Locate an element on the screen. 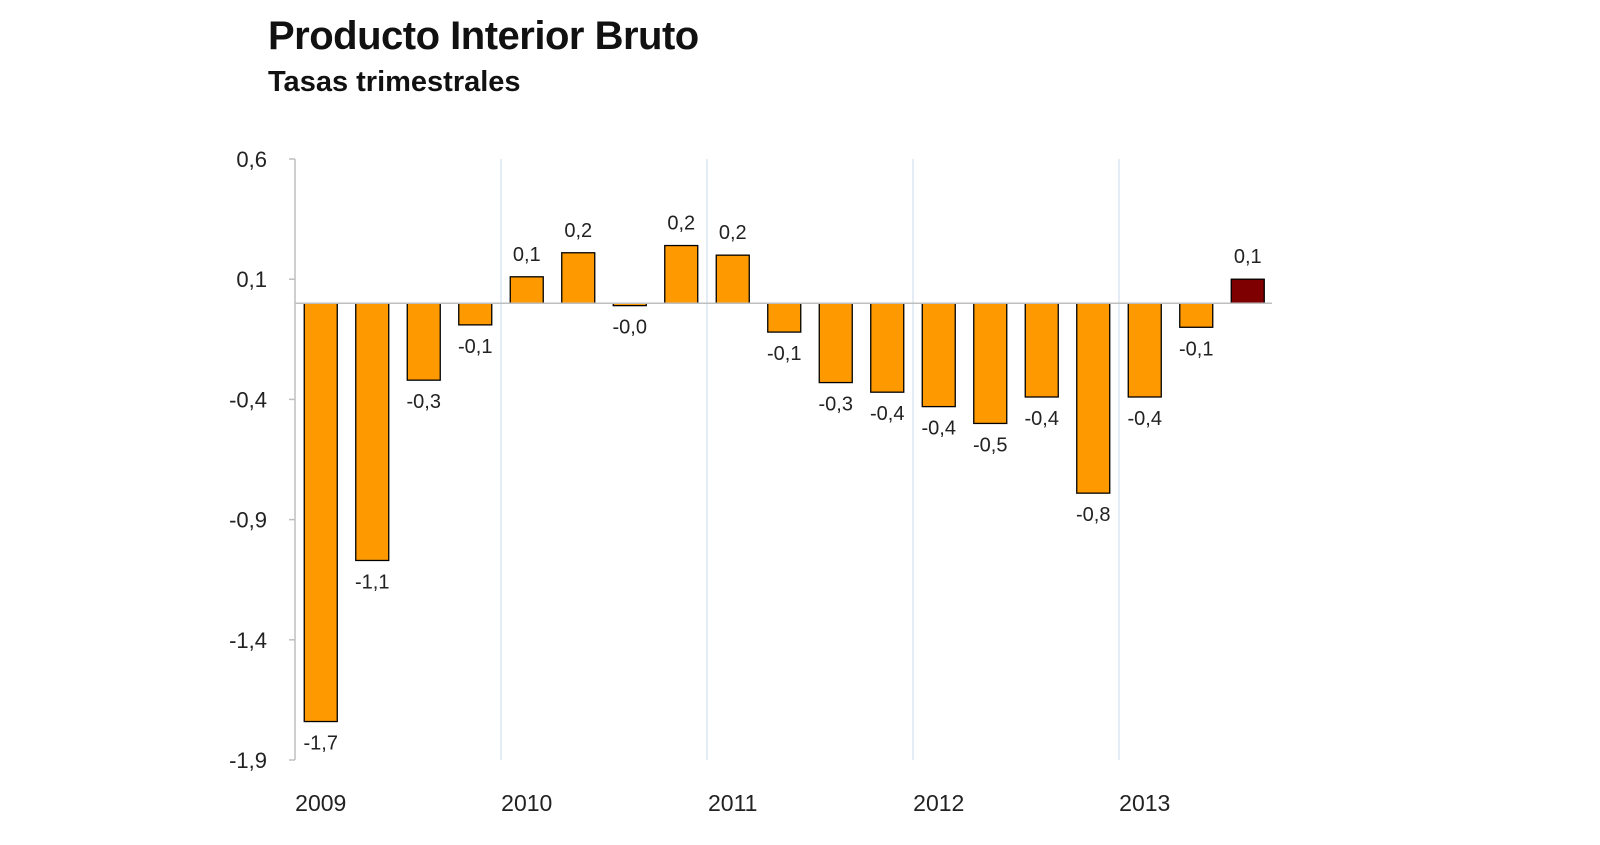 This screenshot has width=1600, height=845. chart-title: Producto Interior Bruto is located at coordinates (483, 36).